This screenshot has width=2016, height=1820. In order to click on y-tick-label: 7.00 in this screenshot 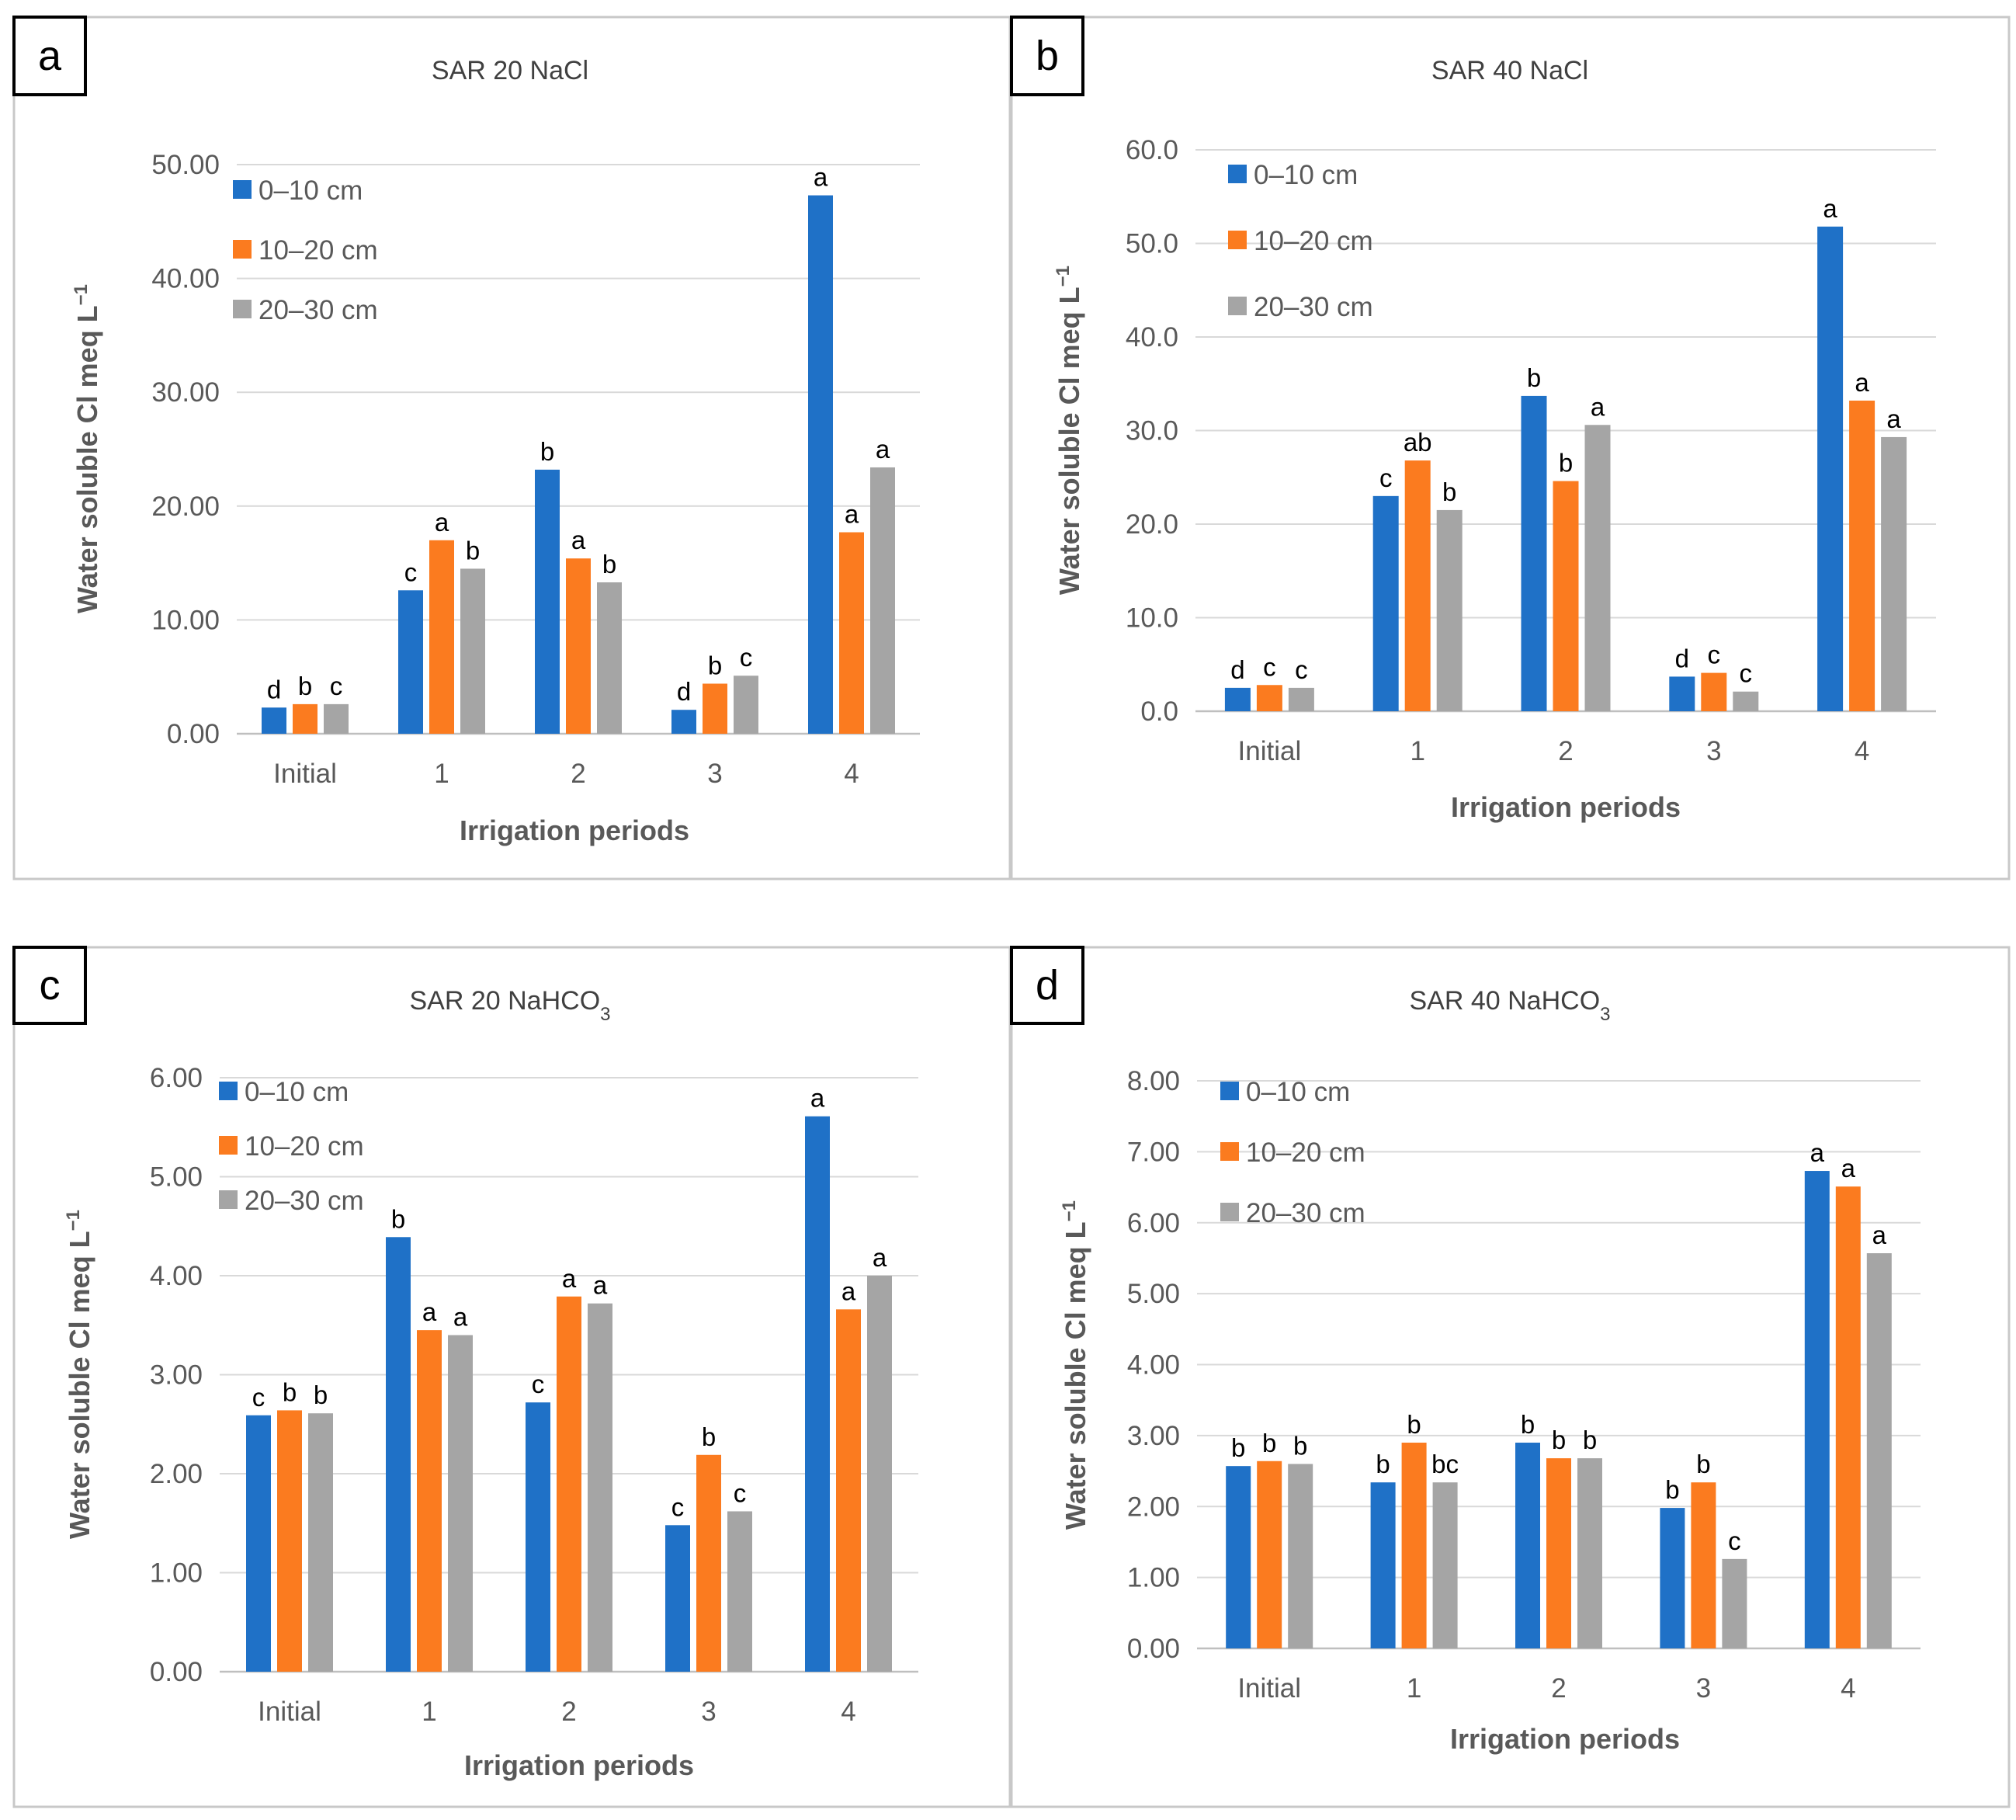, I will do `click(1153, 1152)`.